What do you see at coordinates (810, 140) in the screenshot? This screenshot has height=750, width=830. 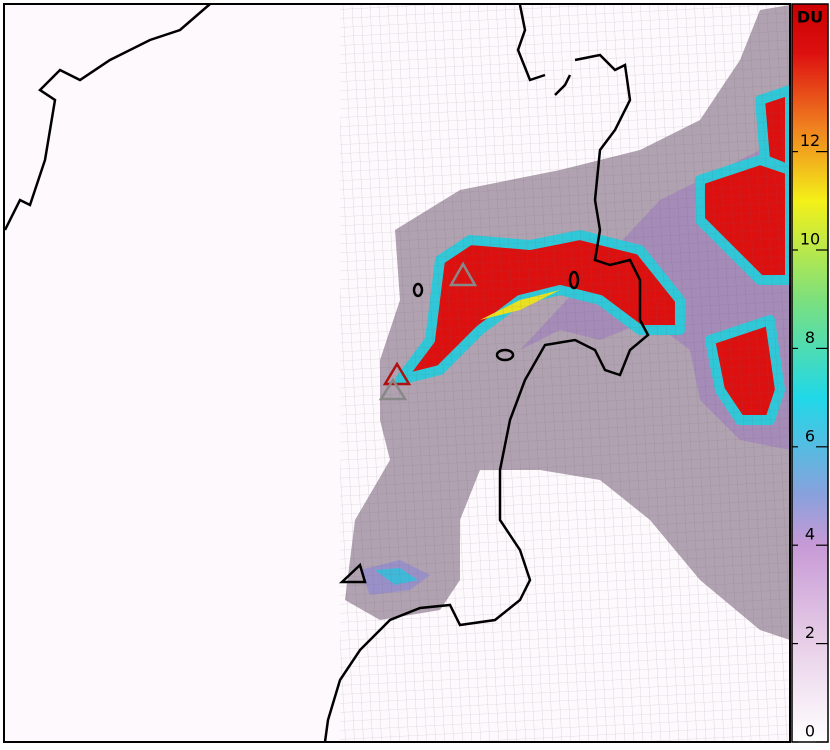 I see `colorbar-tick-label: 12` at bounding box center [810, 140].